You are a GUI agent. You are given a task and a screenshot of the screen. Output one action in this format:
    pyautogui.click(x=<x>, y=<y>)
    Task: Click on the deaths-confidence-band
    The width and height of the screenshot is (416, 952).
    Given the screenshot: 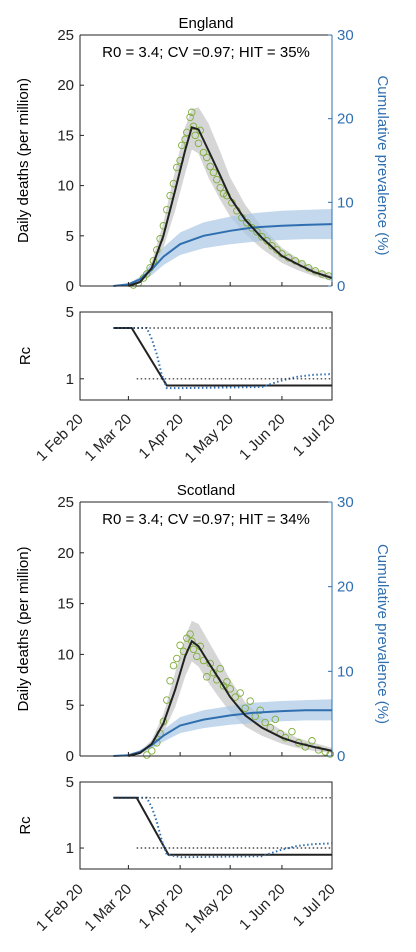 What is the action you would take?
    pyautogui.click(x=230, y=688)
    